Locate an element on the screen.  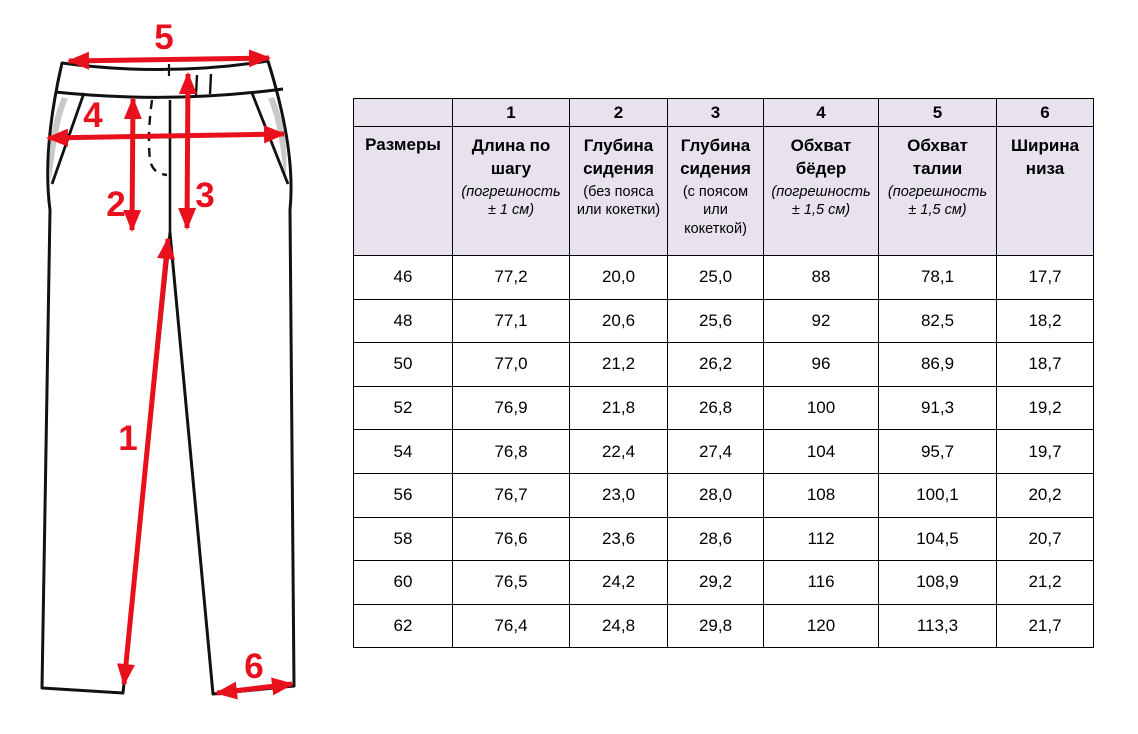
table-row-size-54: 54 76,8 22,4 27,4 104 95,7 19,7 is located at coordinates (723, 451).